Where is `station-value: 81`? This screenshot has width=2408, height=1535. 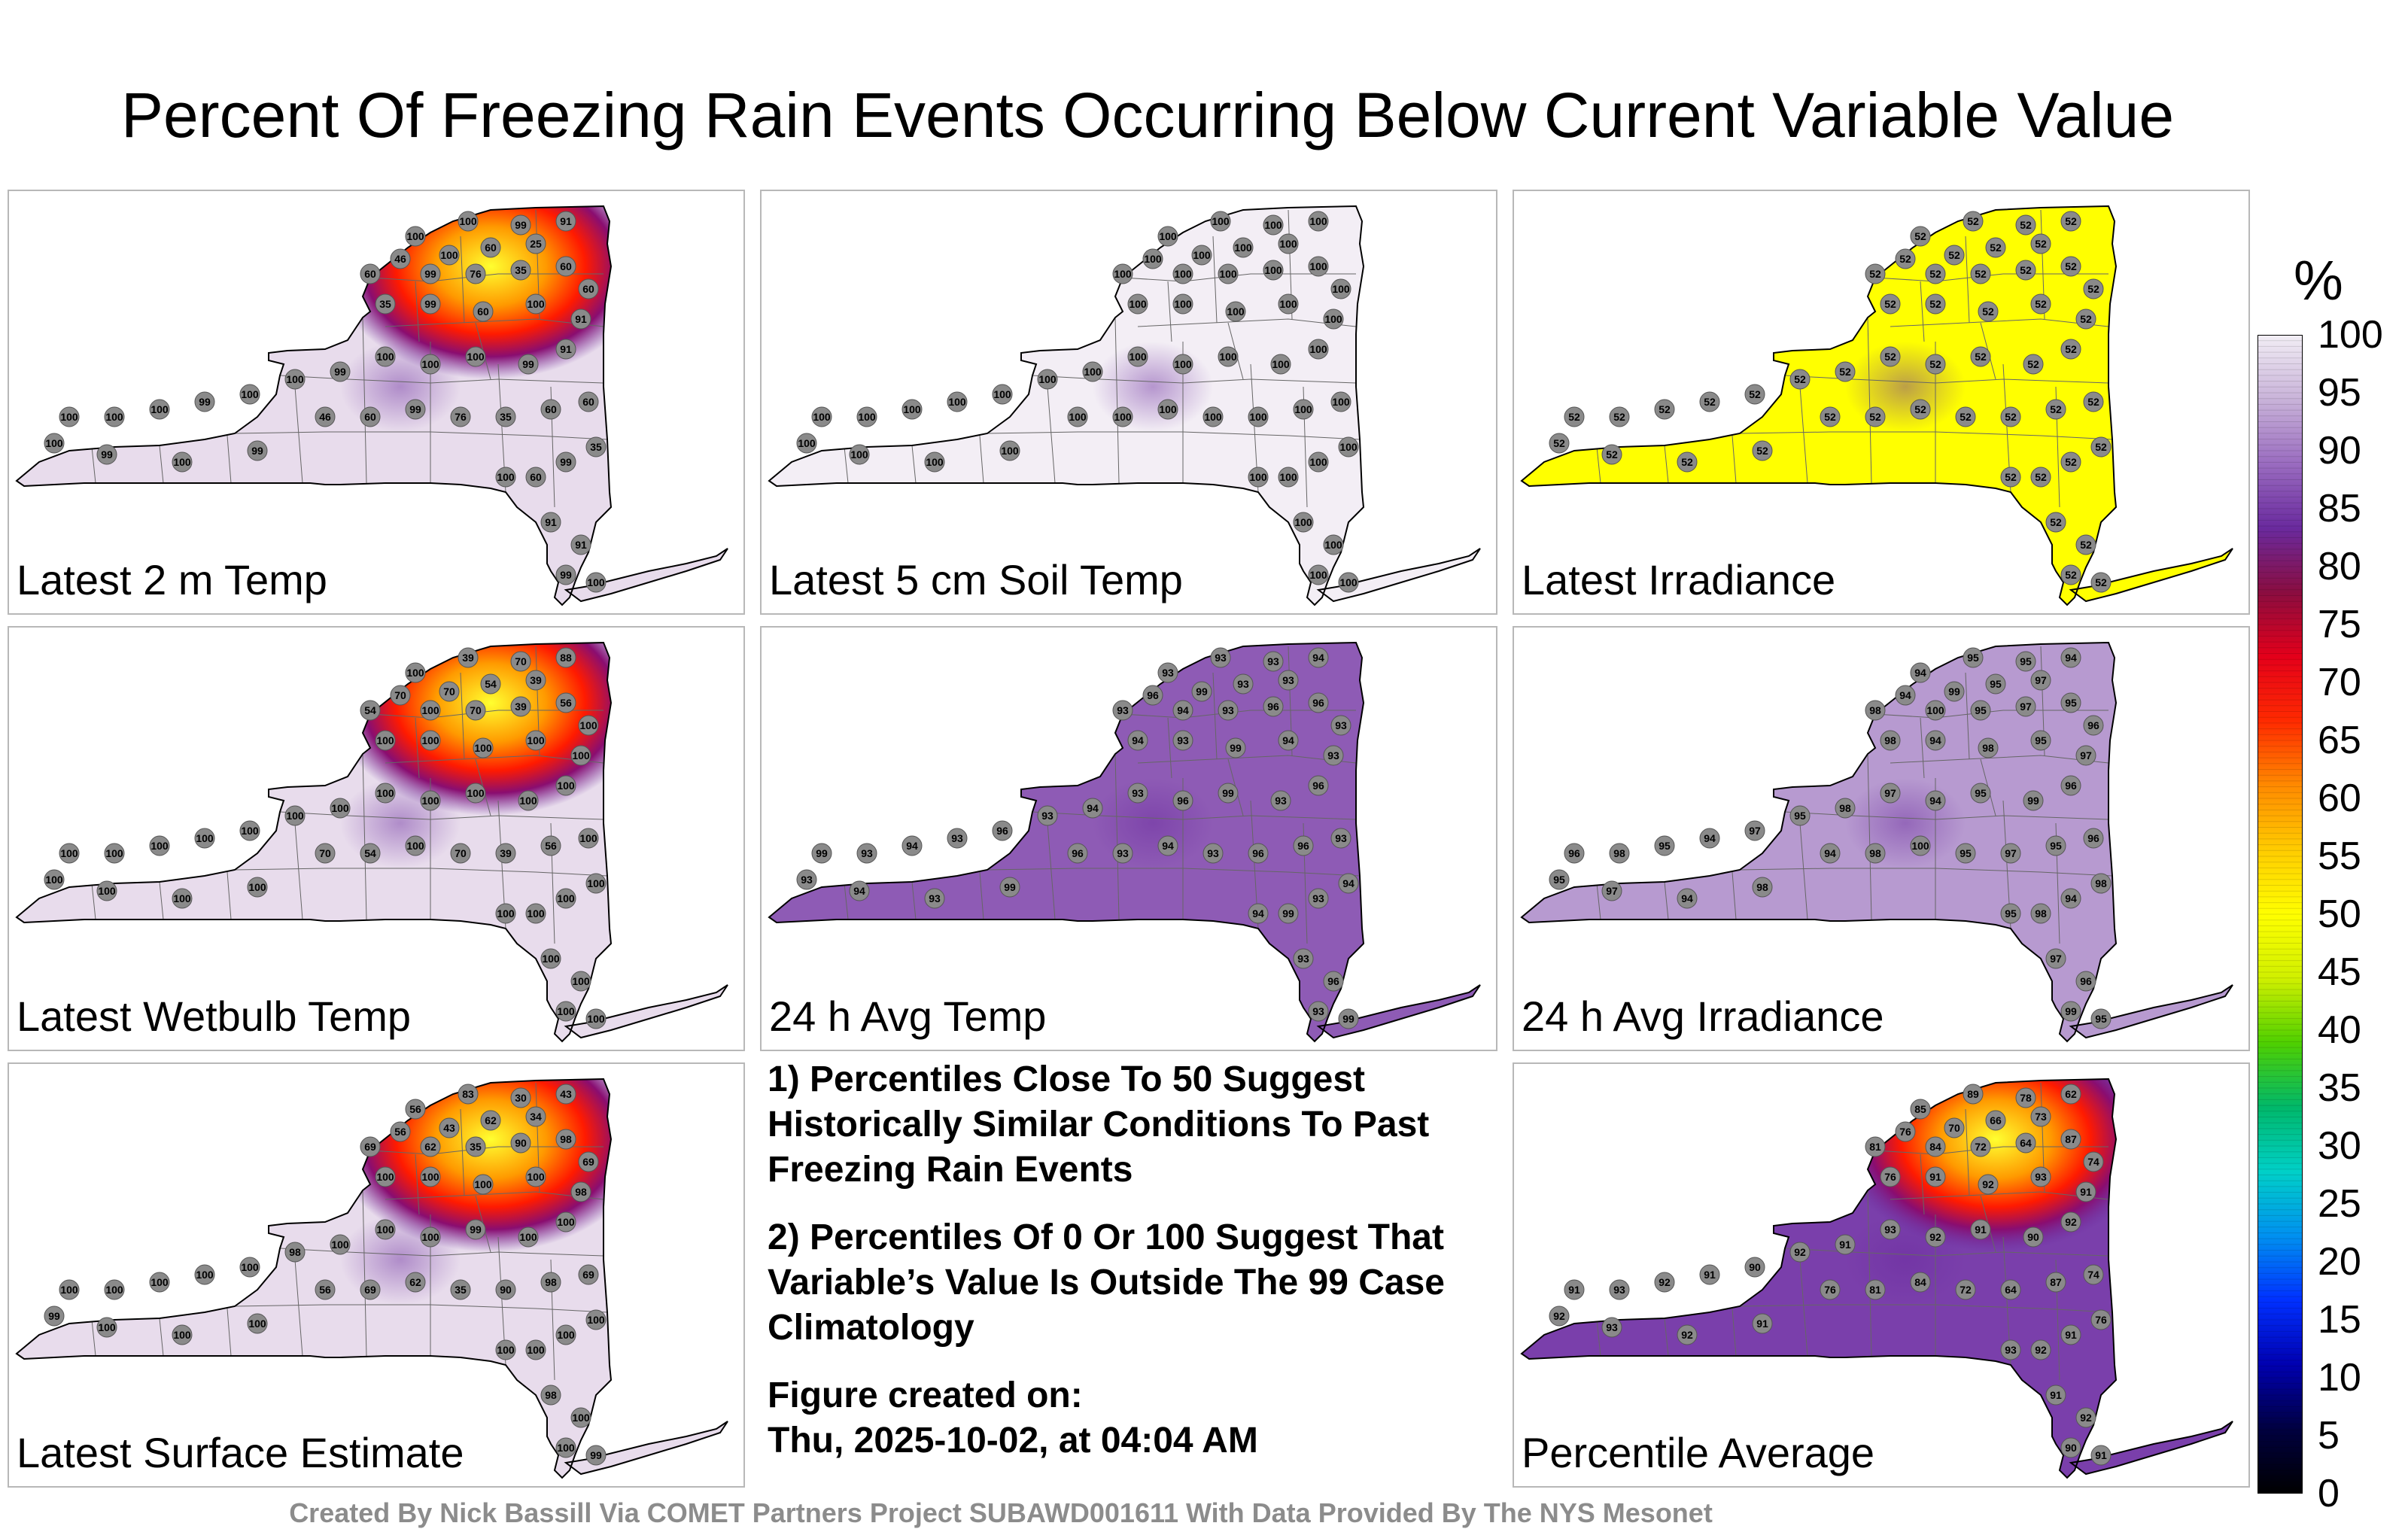 station-value: 81 is located at coordinates (1875, 1290).